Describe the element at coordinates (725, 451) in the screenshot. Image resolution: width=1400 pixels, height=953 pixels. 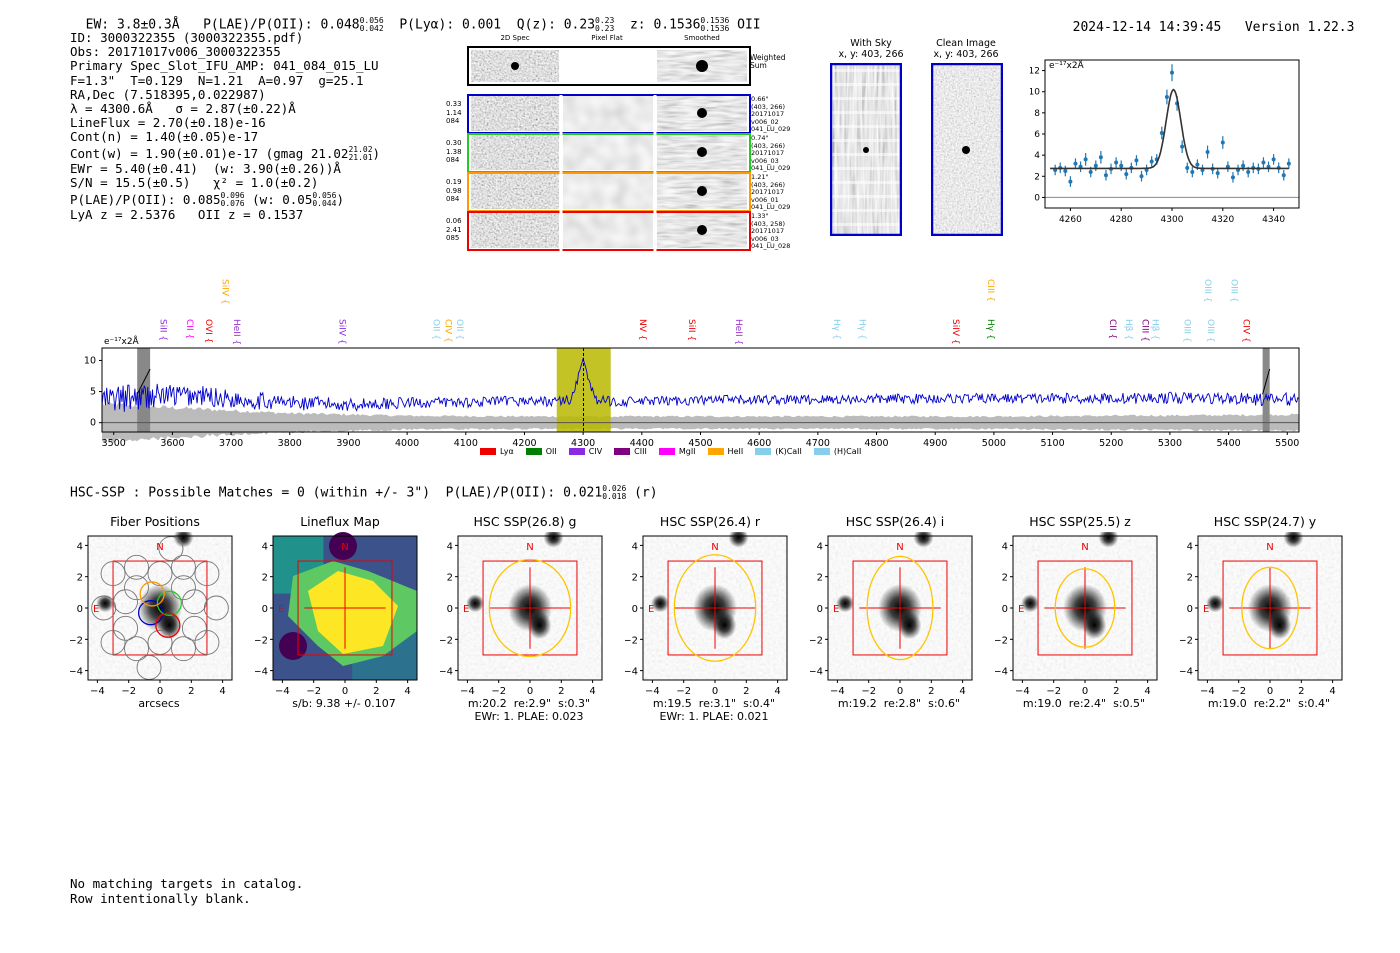
I see `legend-entry: HeII` at that location.